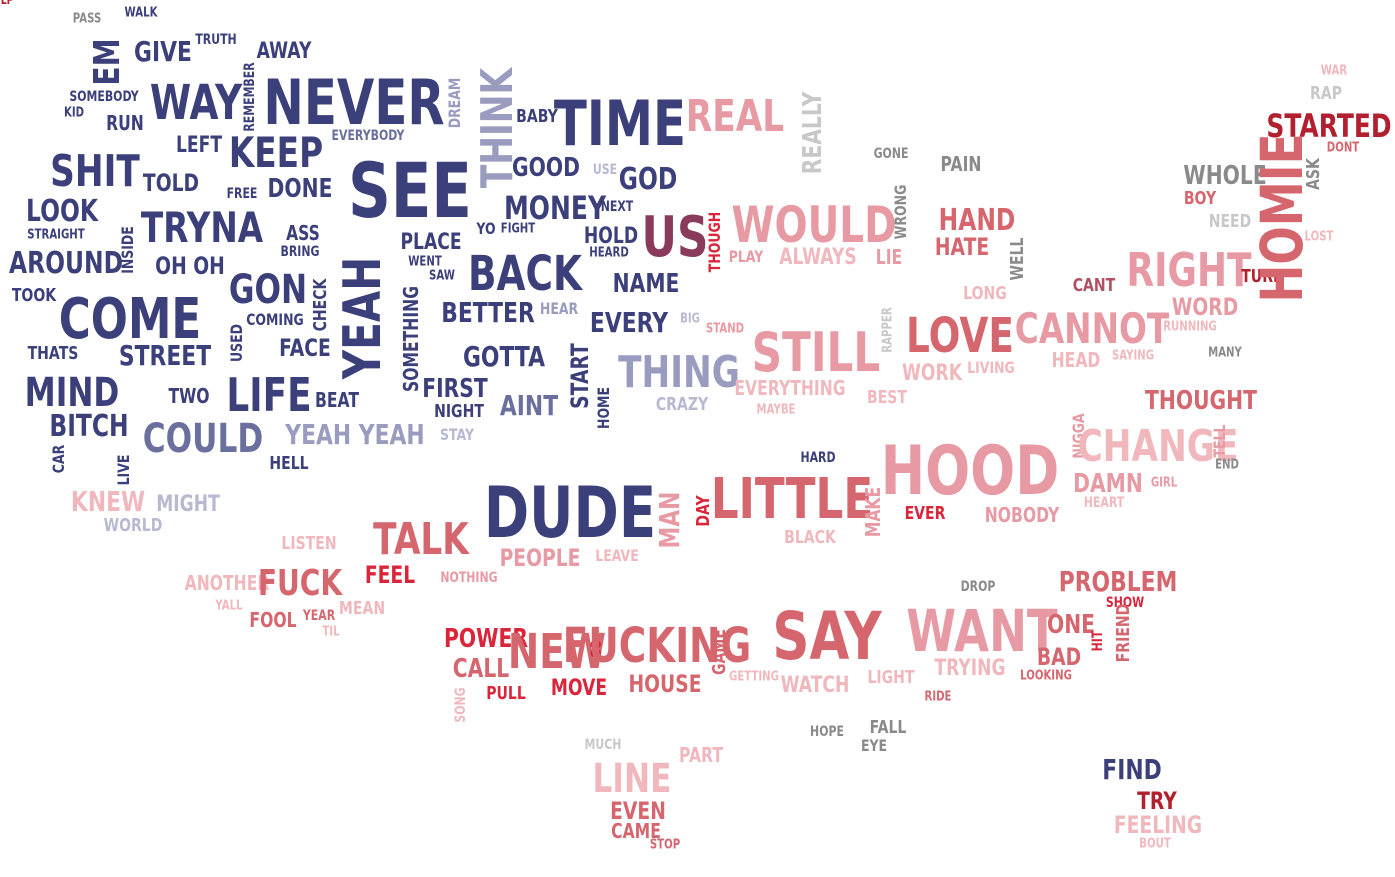  Describe the element at coordinates (891, 677) in the screenshot. I see `word-light: LIGHT` at that location.